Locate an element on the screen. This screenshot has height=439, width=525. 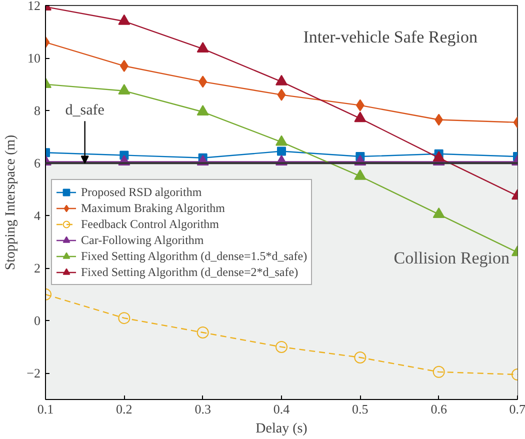
legend-label: Fixed Setting Algorithm (d_dense=1.5*d_safe) is located at coordinates (194, 256).